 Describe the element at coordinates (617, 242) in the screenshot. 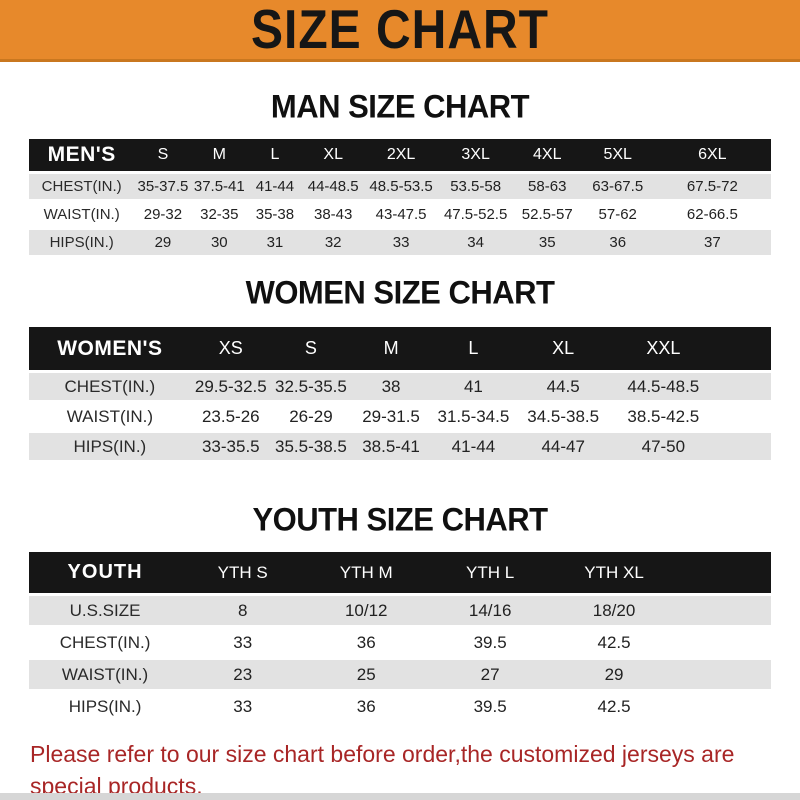

I see `size-value-cell: 36` at that location.